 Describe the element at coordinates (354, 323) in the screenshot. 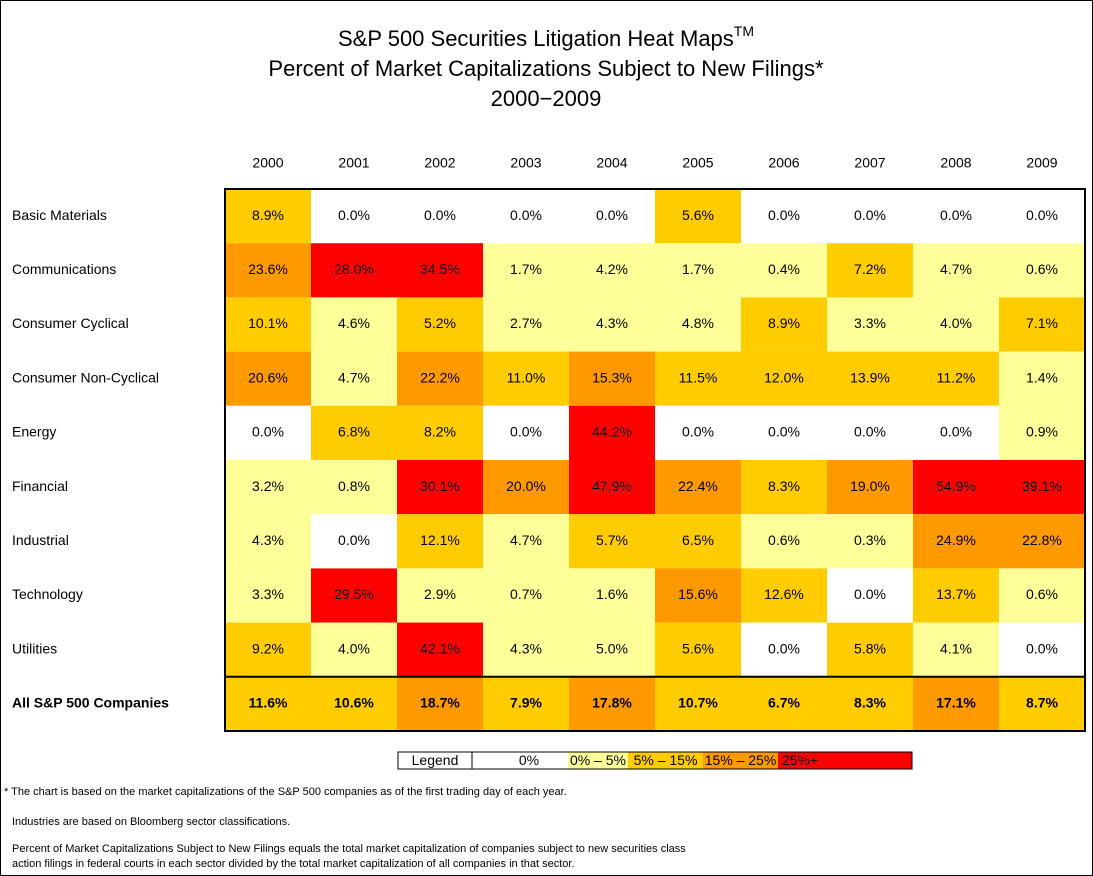

I see `cell-label: 4.6%` at that location.